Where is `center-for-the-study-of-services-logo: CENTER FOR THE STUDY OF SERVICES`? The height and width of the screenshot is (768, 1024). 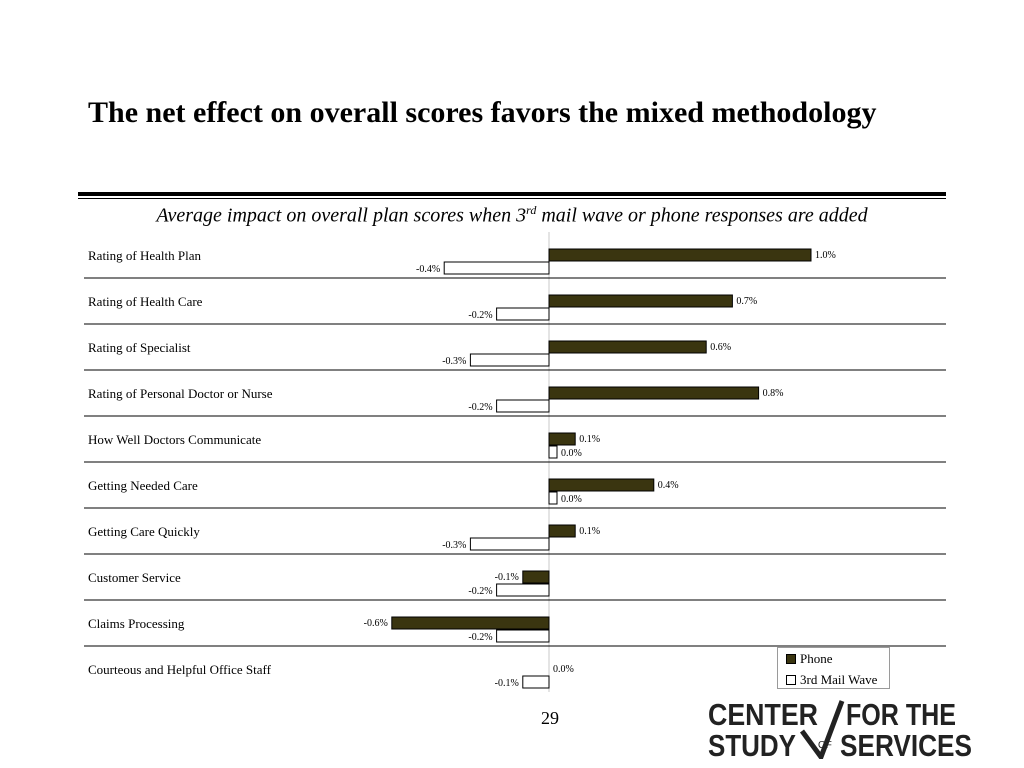 center-for-the-study-of-services-logo: CENTER FOR THE STUDY OF SERVICES is located at coordinates (840, 728).